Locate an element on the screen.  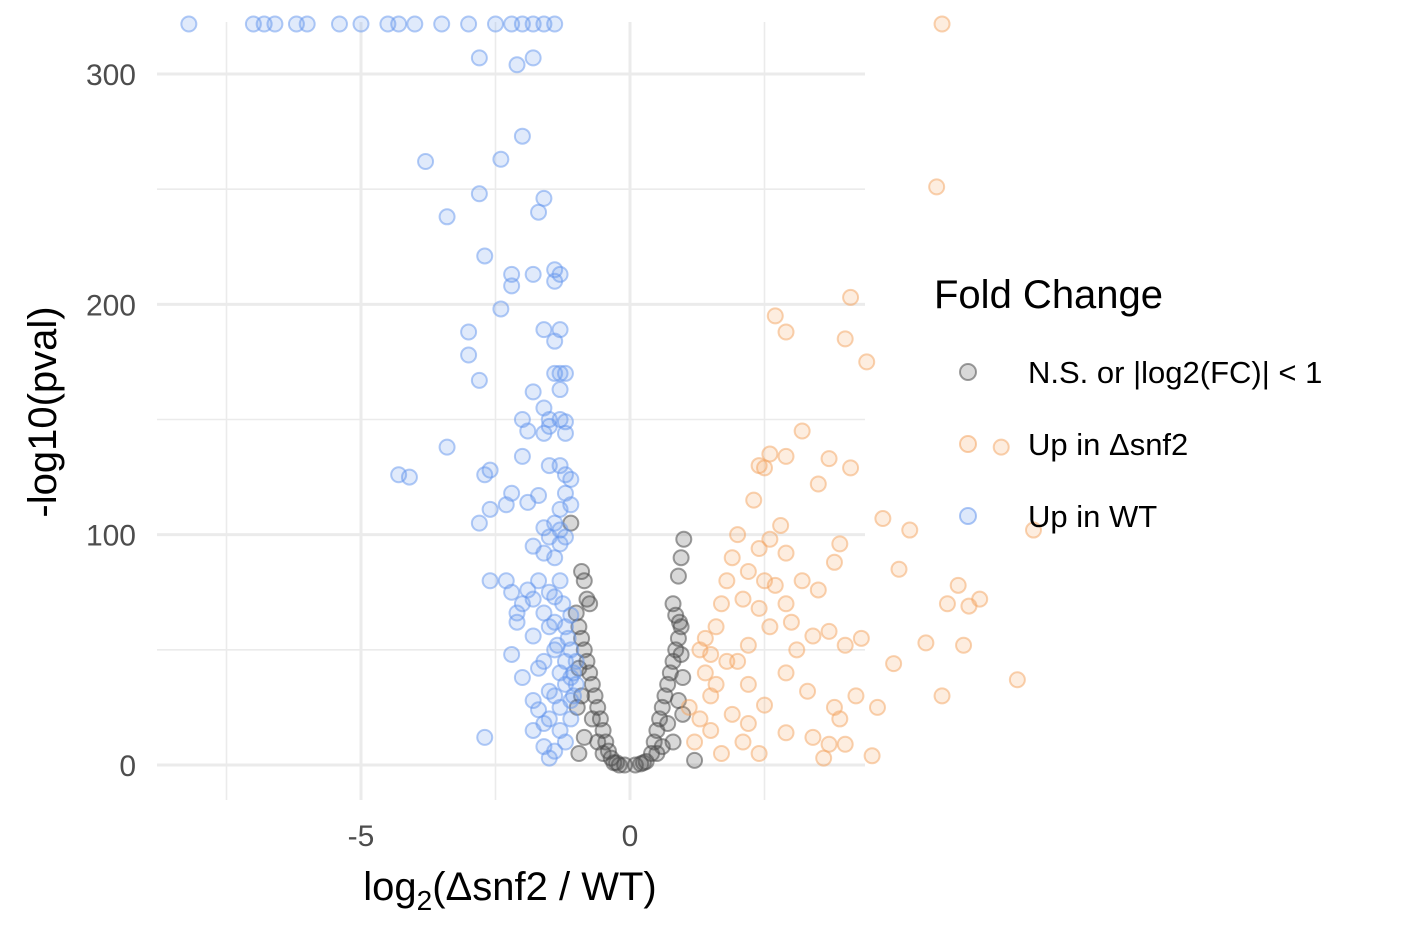
y-axis-ticks: 0 100 200 300 is located at coordinates (111, 421).